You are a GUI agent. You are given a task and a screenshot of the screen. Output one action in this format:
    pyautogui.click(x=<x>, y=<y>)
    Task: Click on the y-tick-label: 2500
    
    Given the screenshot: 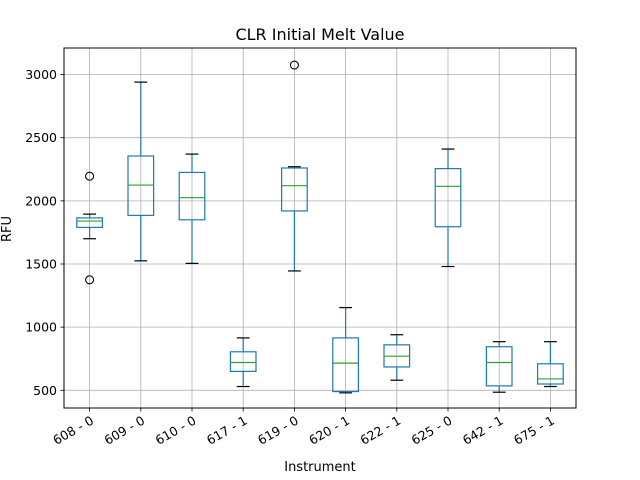 What is the action you would take?
    pyautogui.click(x=41, y=137)
    